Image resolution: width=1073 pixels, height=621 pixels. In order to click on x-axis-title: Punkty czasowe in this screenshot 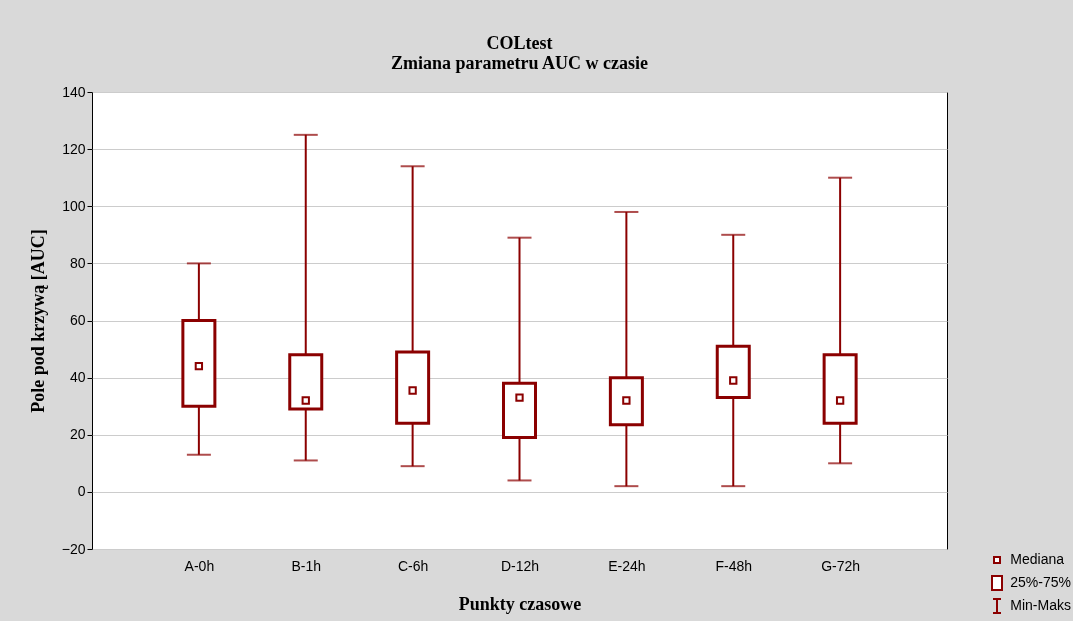, I will do `click(520, 603)`.